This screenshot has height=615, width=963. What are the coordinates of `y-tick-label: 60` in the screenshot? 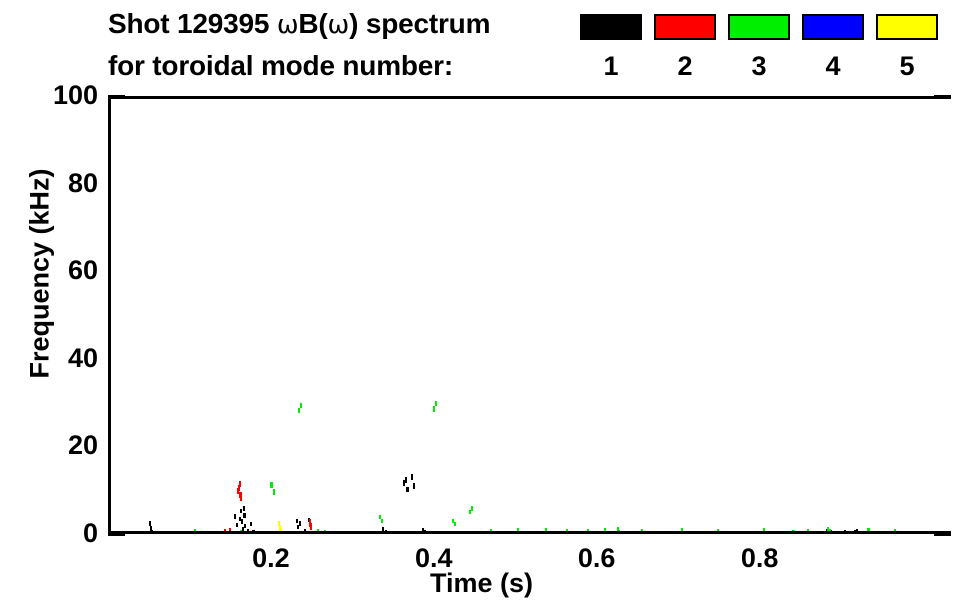 It's located at (82, 270).